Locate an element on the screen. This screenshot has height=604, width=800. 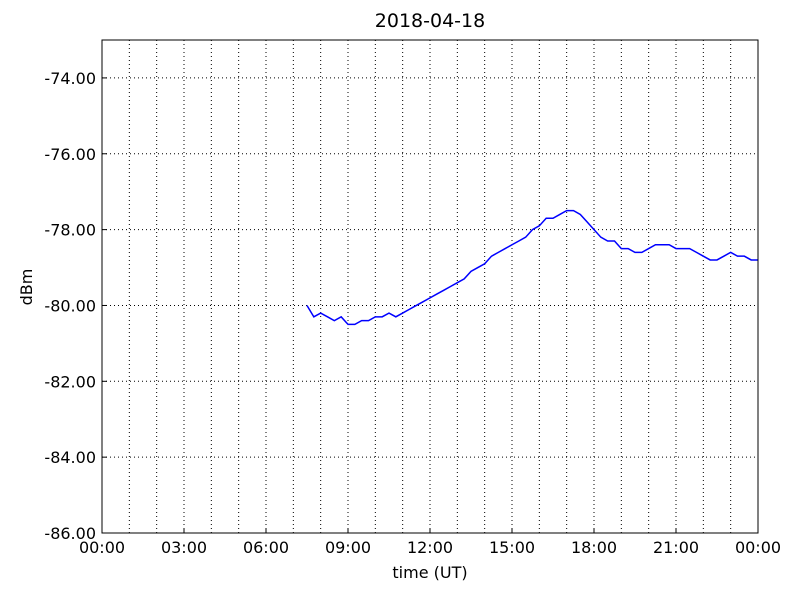
y-tick-label: -82.00 is located at coordinates (70, 381).